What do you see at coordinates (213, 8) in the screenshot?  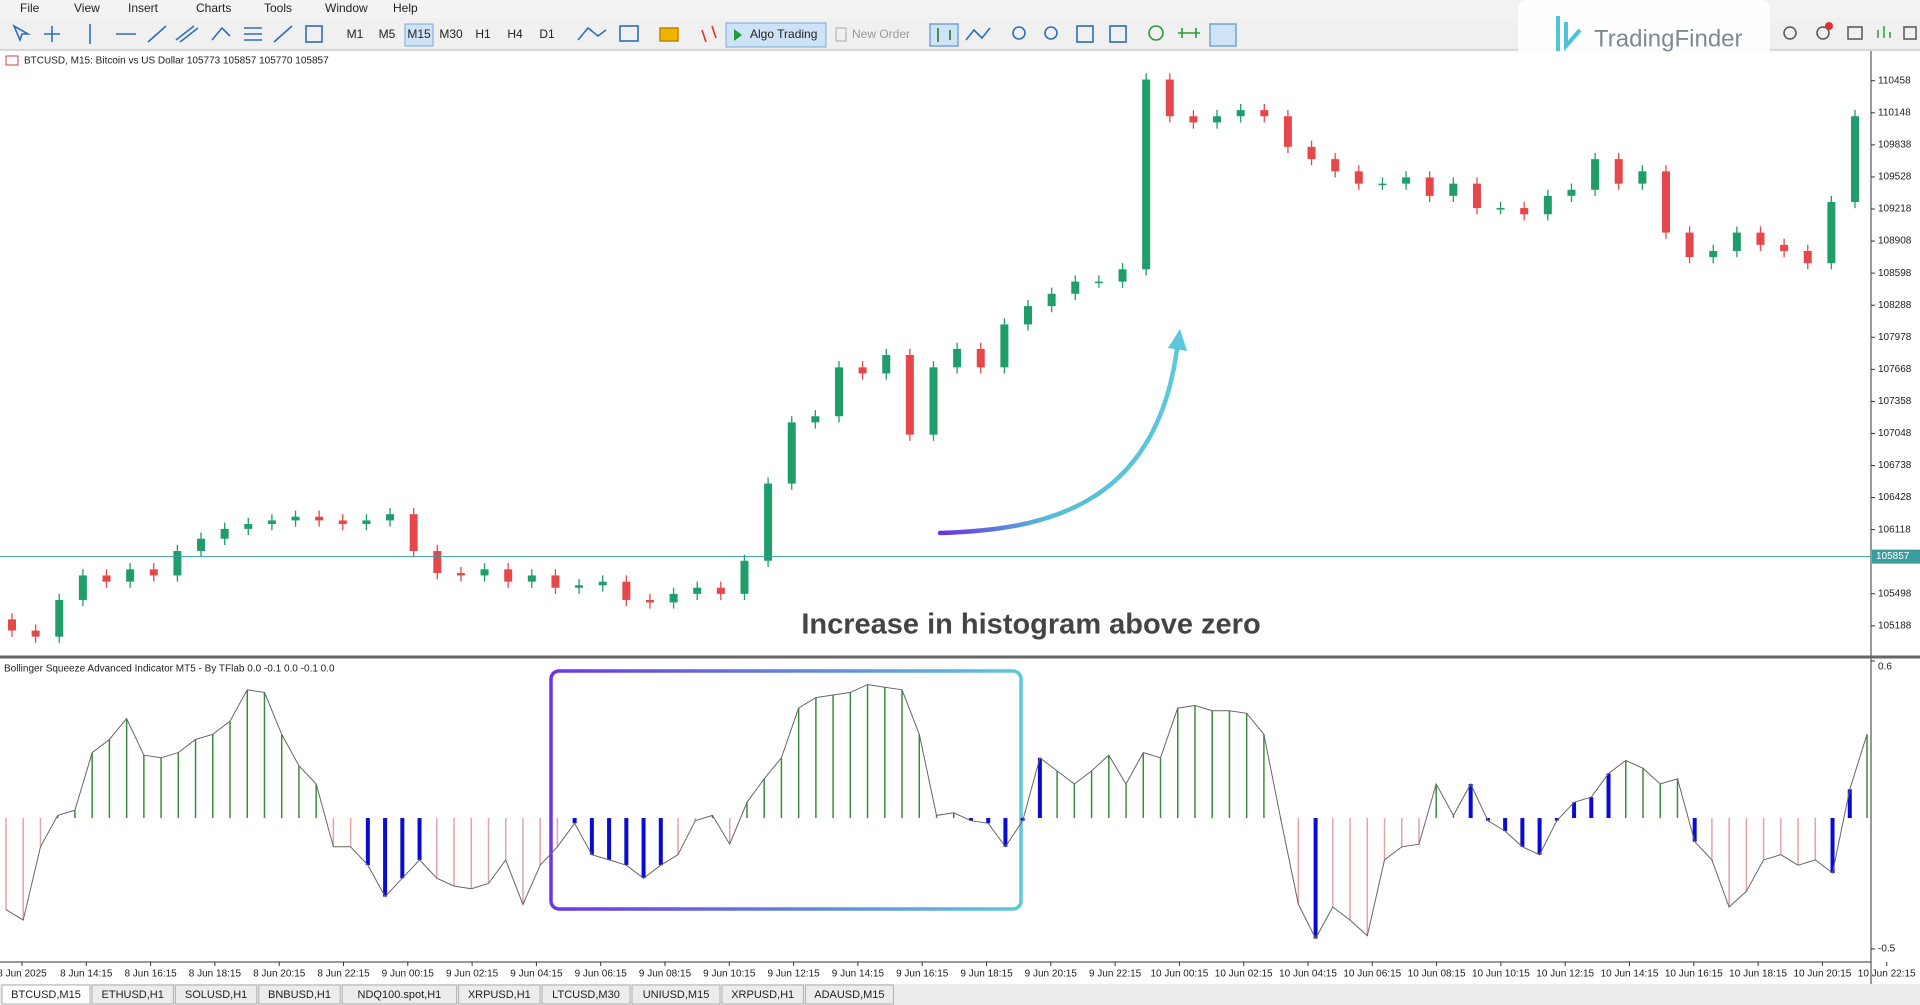 I see `menu-item: Charts` at bounding box center [213, 8].